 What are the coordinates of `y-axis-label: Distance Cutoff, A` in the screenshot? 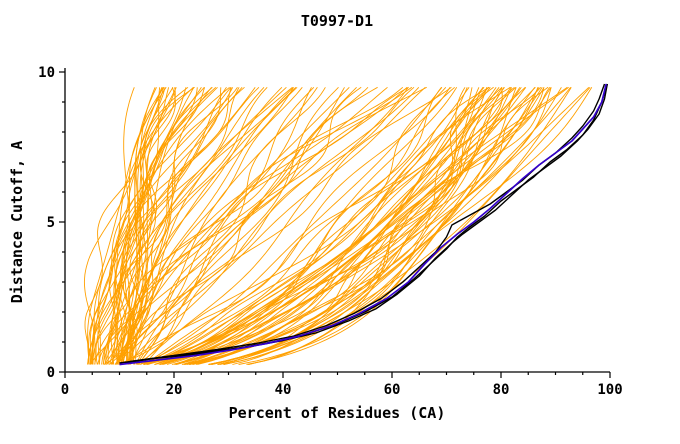 It's located at (17, 222).